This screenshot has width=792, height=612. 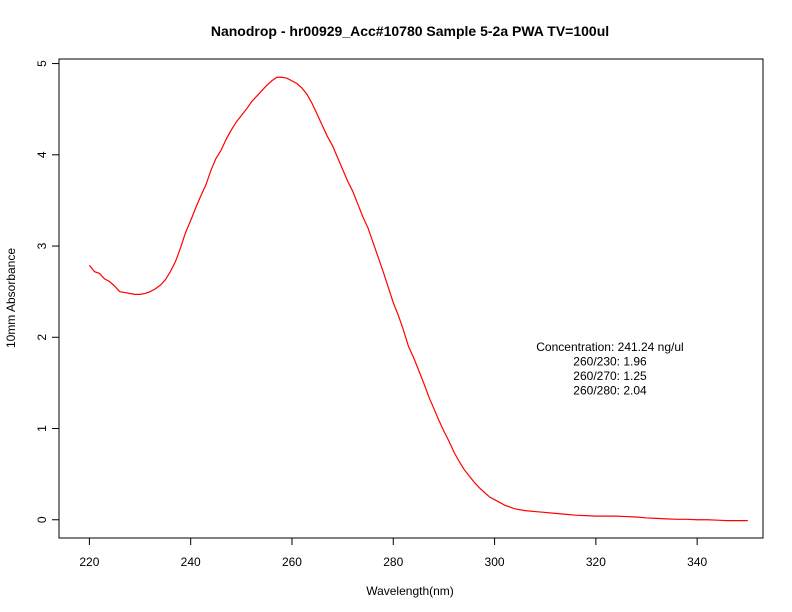 I want to click on y-tick-label: 5, so click(x=42, y=63).